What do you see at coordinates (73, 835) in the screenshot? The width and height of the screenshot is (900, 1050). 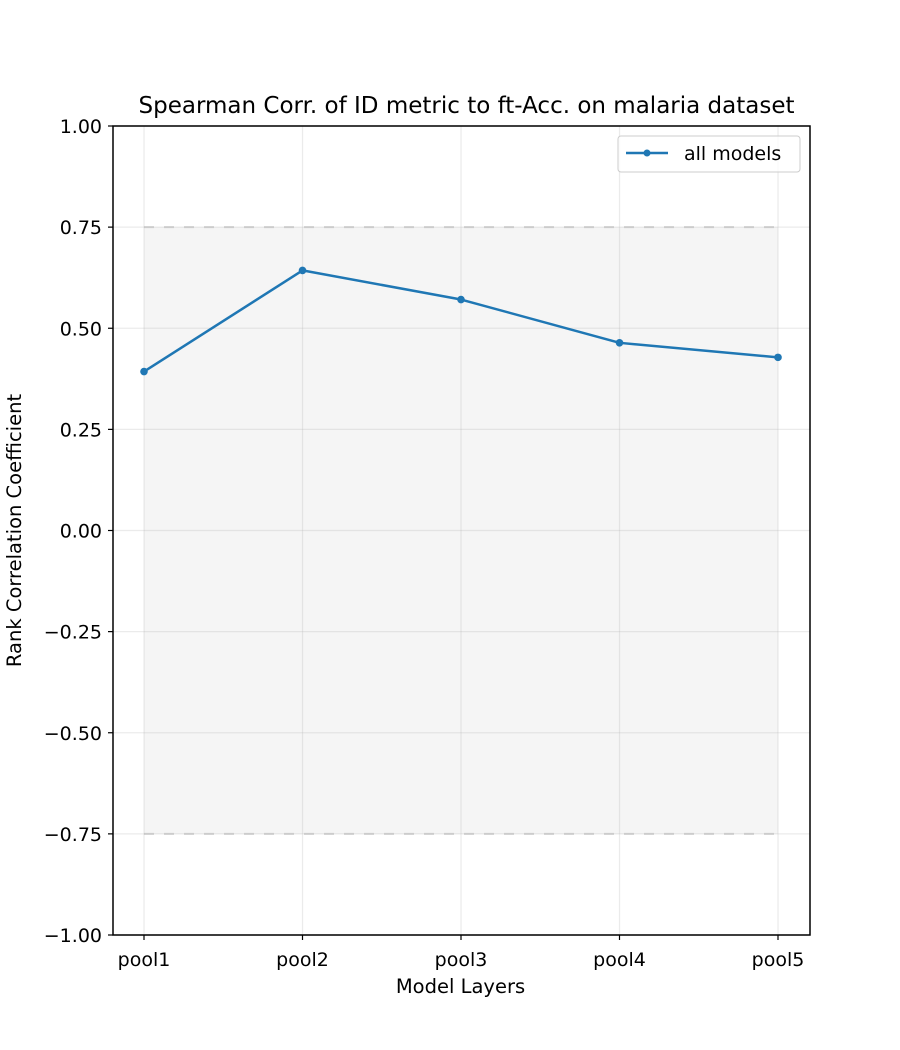 I see `y-tick-label: −0.75` at bounding box center [73, 835].